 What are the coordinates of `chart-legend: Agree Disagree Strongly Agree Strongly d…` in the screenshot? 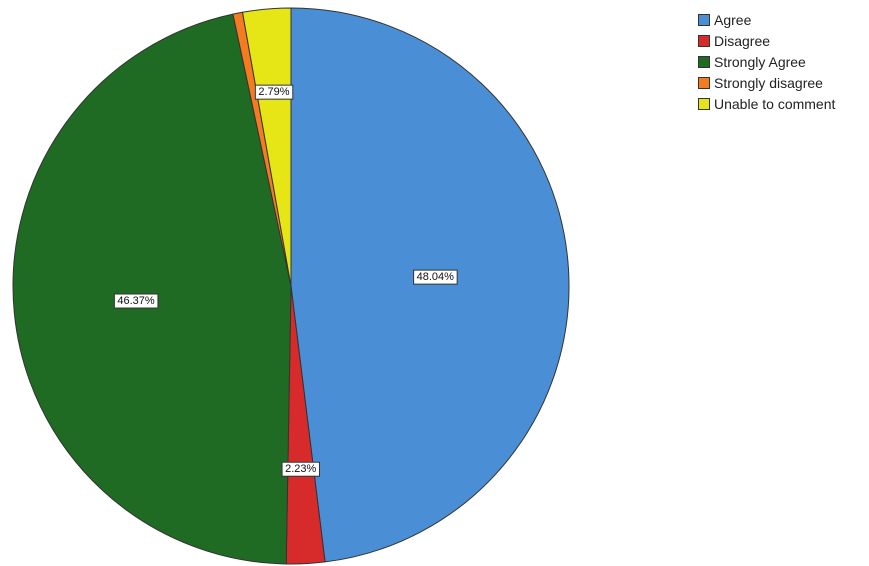 It's located at (783, 61).